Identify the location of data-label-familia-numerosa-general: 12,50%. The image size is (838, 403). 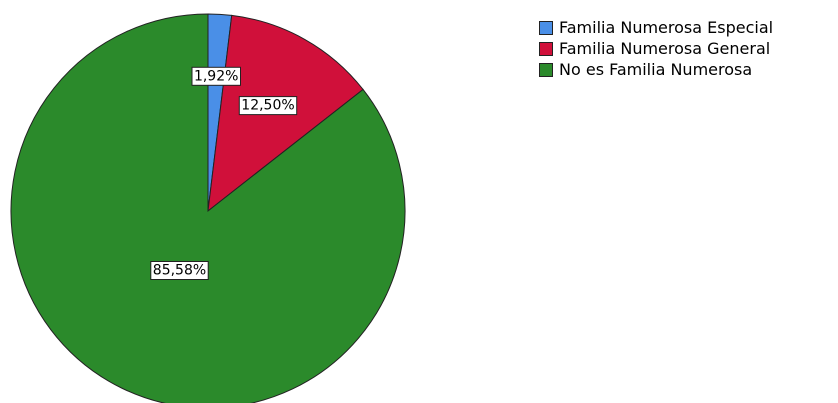
(268, 106).